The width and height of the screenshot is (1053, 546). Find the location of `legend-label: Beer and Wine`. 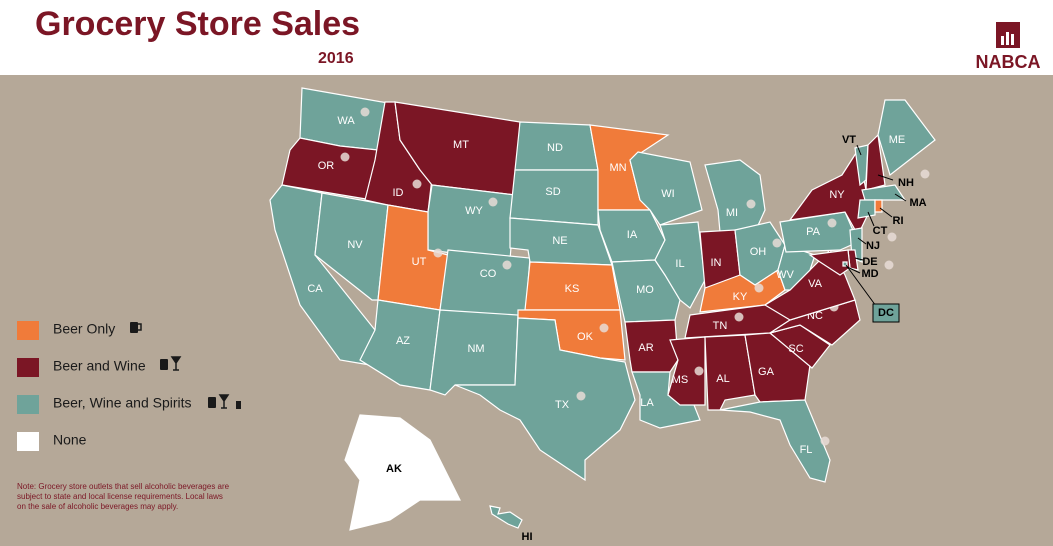

legend-label: Beer and Wine is located at coordinates (99, 366).